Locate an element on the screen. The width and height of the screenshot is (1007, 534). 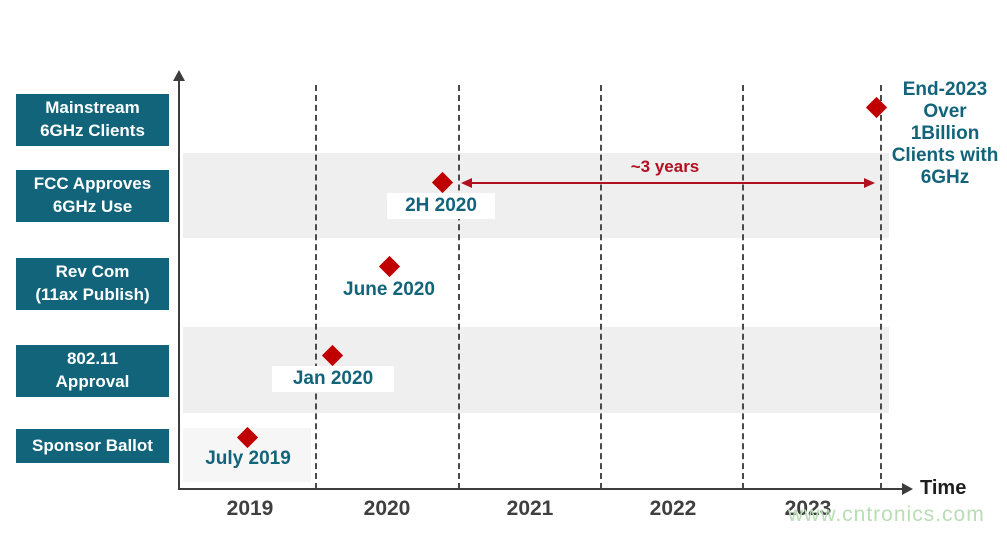
milestone-label-july-2019: July 2019 is located at coordinates (248, 458).